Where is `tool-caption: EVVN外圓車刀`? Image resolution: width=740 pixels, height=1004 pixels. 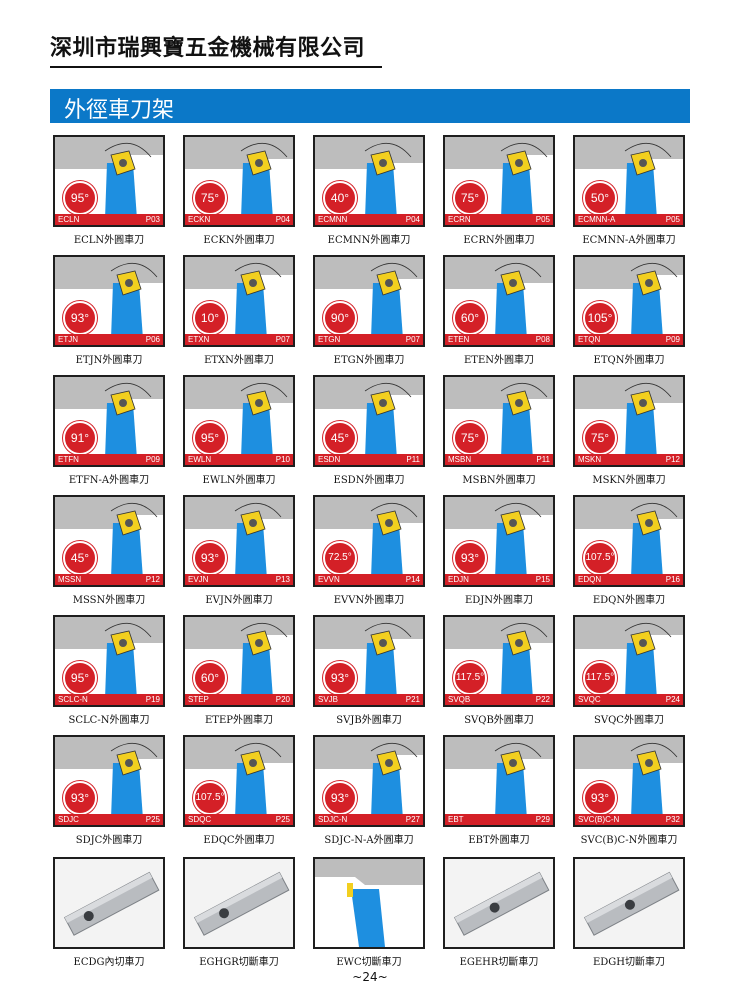 tool-caption: EVVN外圓車刀 is located at coordinates (369, 600).